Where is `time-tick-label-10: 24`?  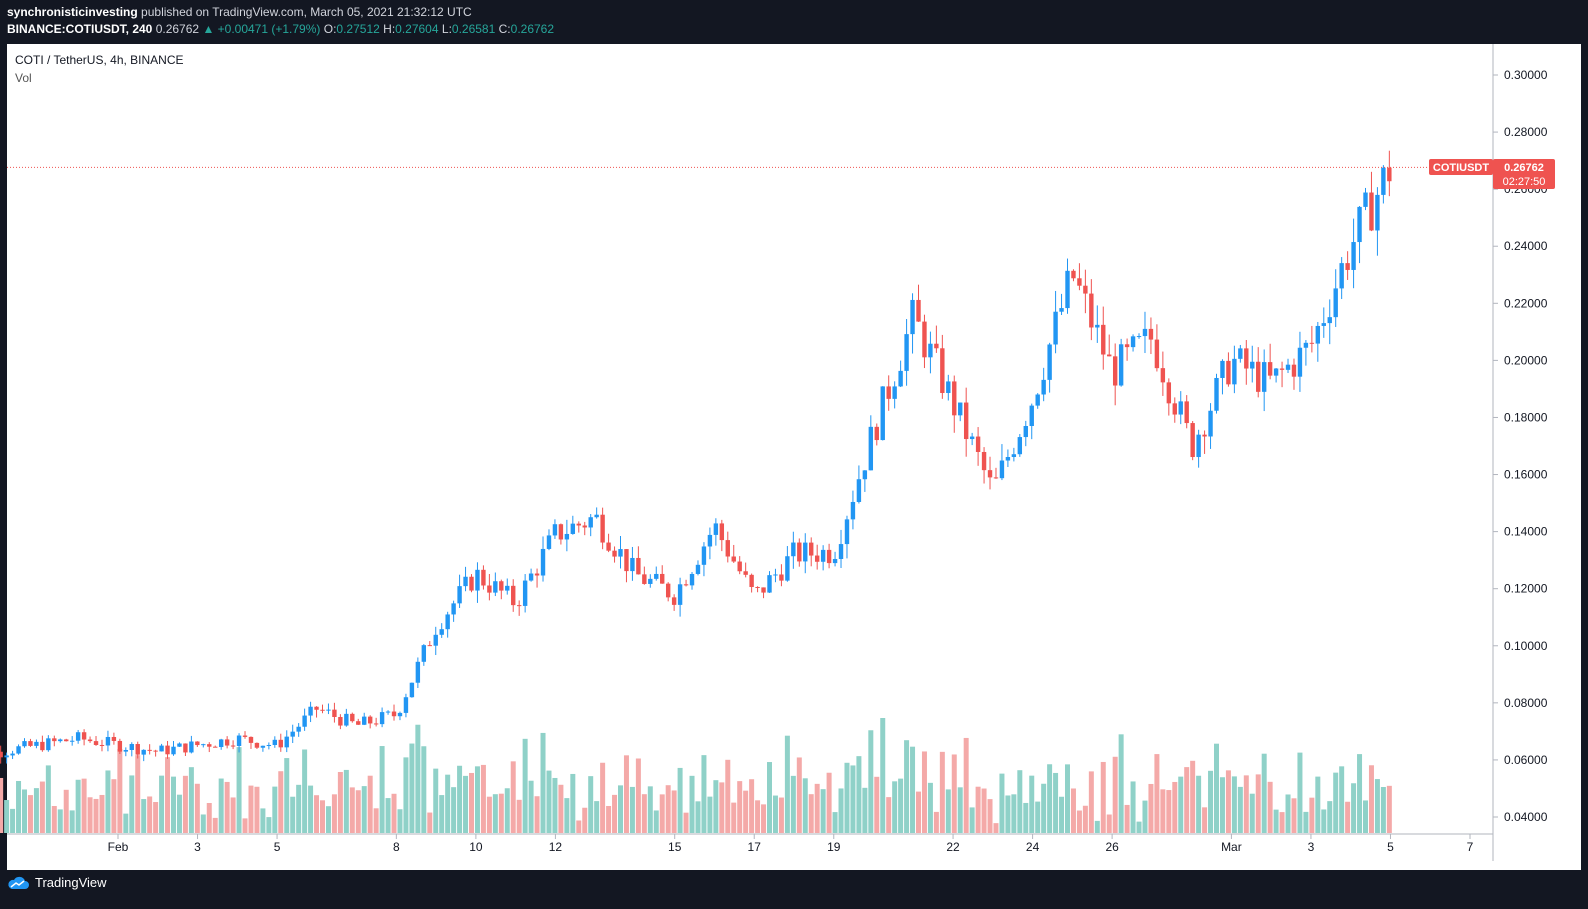 time-tick-label-10: 24 is located at coordinates (1033, 847).